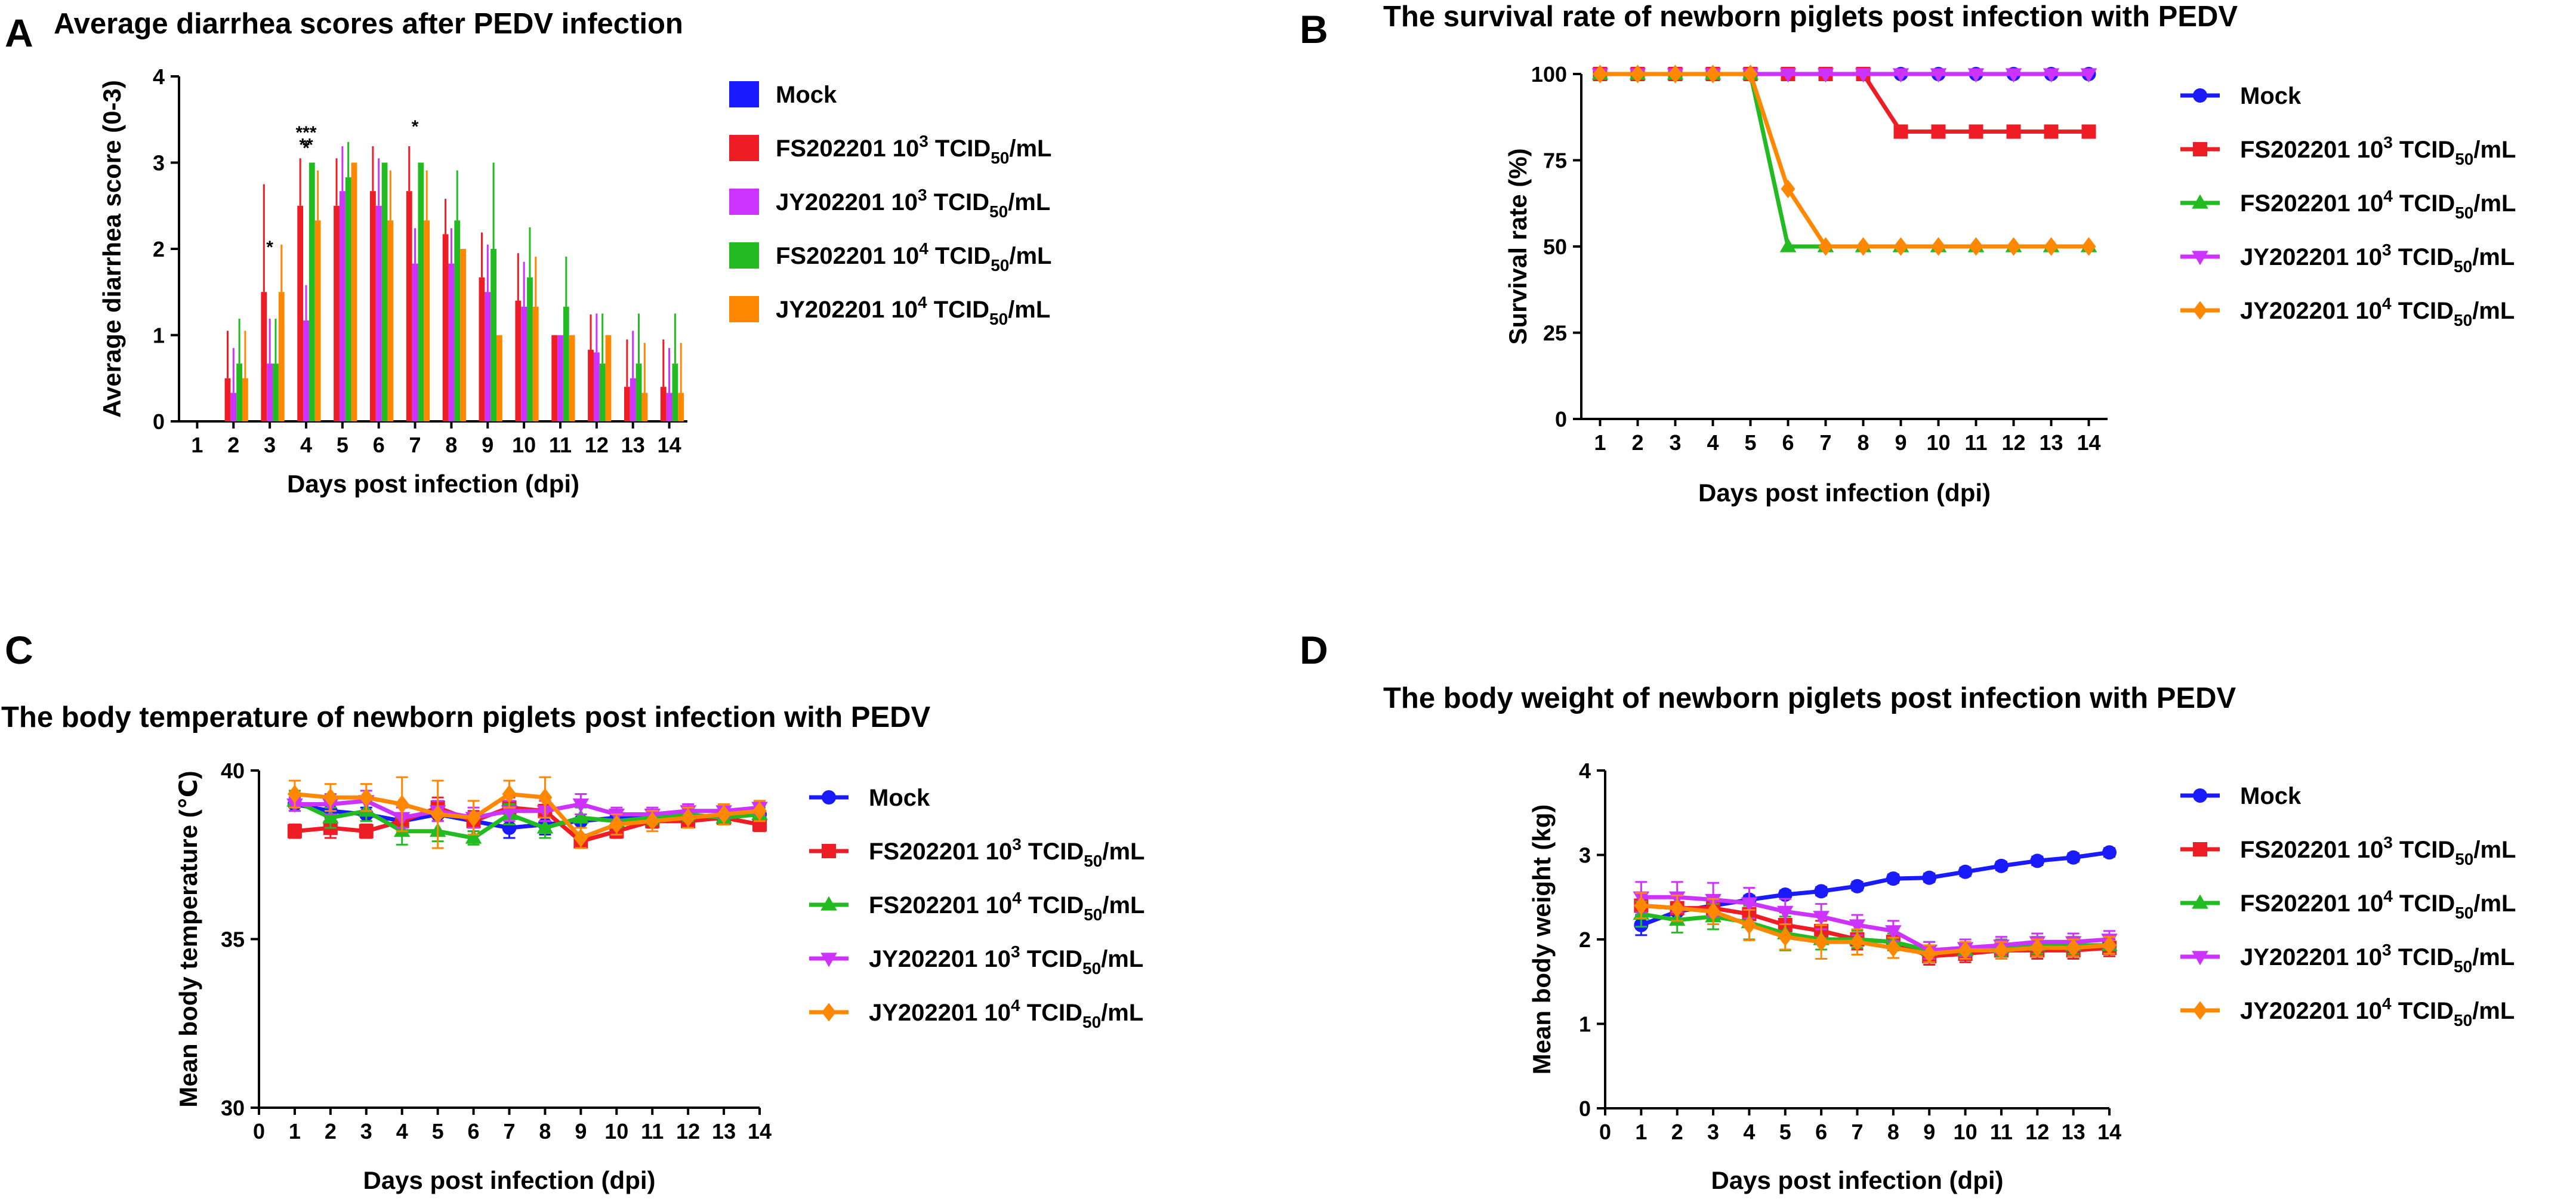 This screenshot has height=1202, width=2576. Describe the element at coordinates (19, 650) in the screenshot. I see `panel-letter-c: C` at that location.